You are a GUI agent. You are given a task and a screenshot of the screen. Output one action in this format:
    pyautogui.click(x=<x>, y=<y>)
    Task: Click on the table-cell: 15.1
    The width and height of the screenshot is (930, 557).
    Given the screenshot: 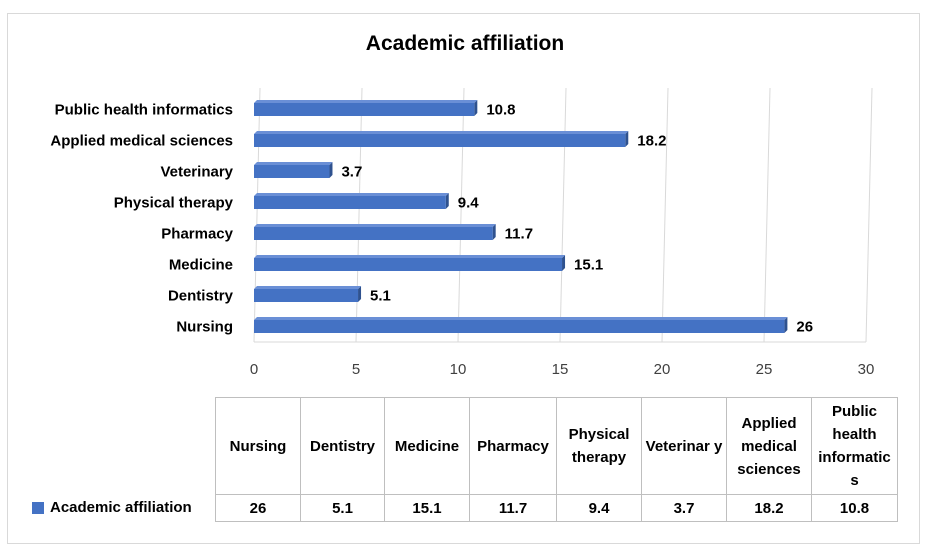 What is the action you would take?
    pyautogui.click(x=427, y=508)
    